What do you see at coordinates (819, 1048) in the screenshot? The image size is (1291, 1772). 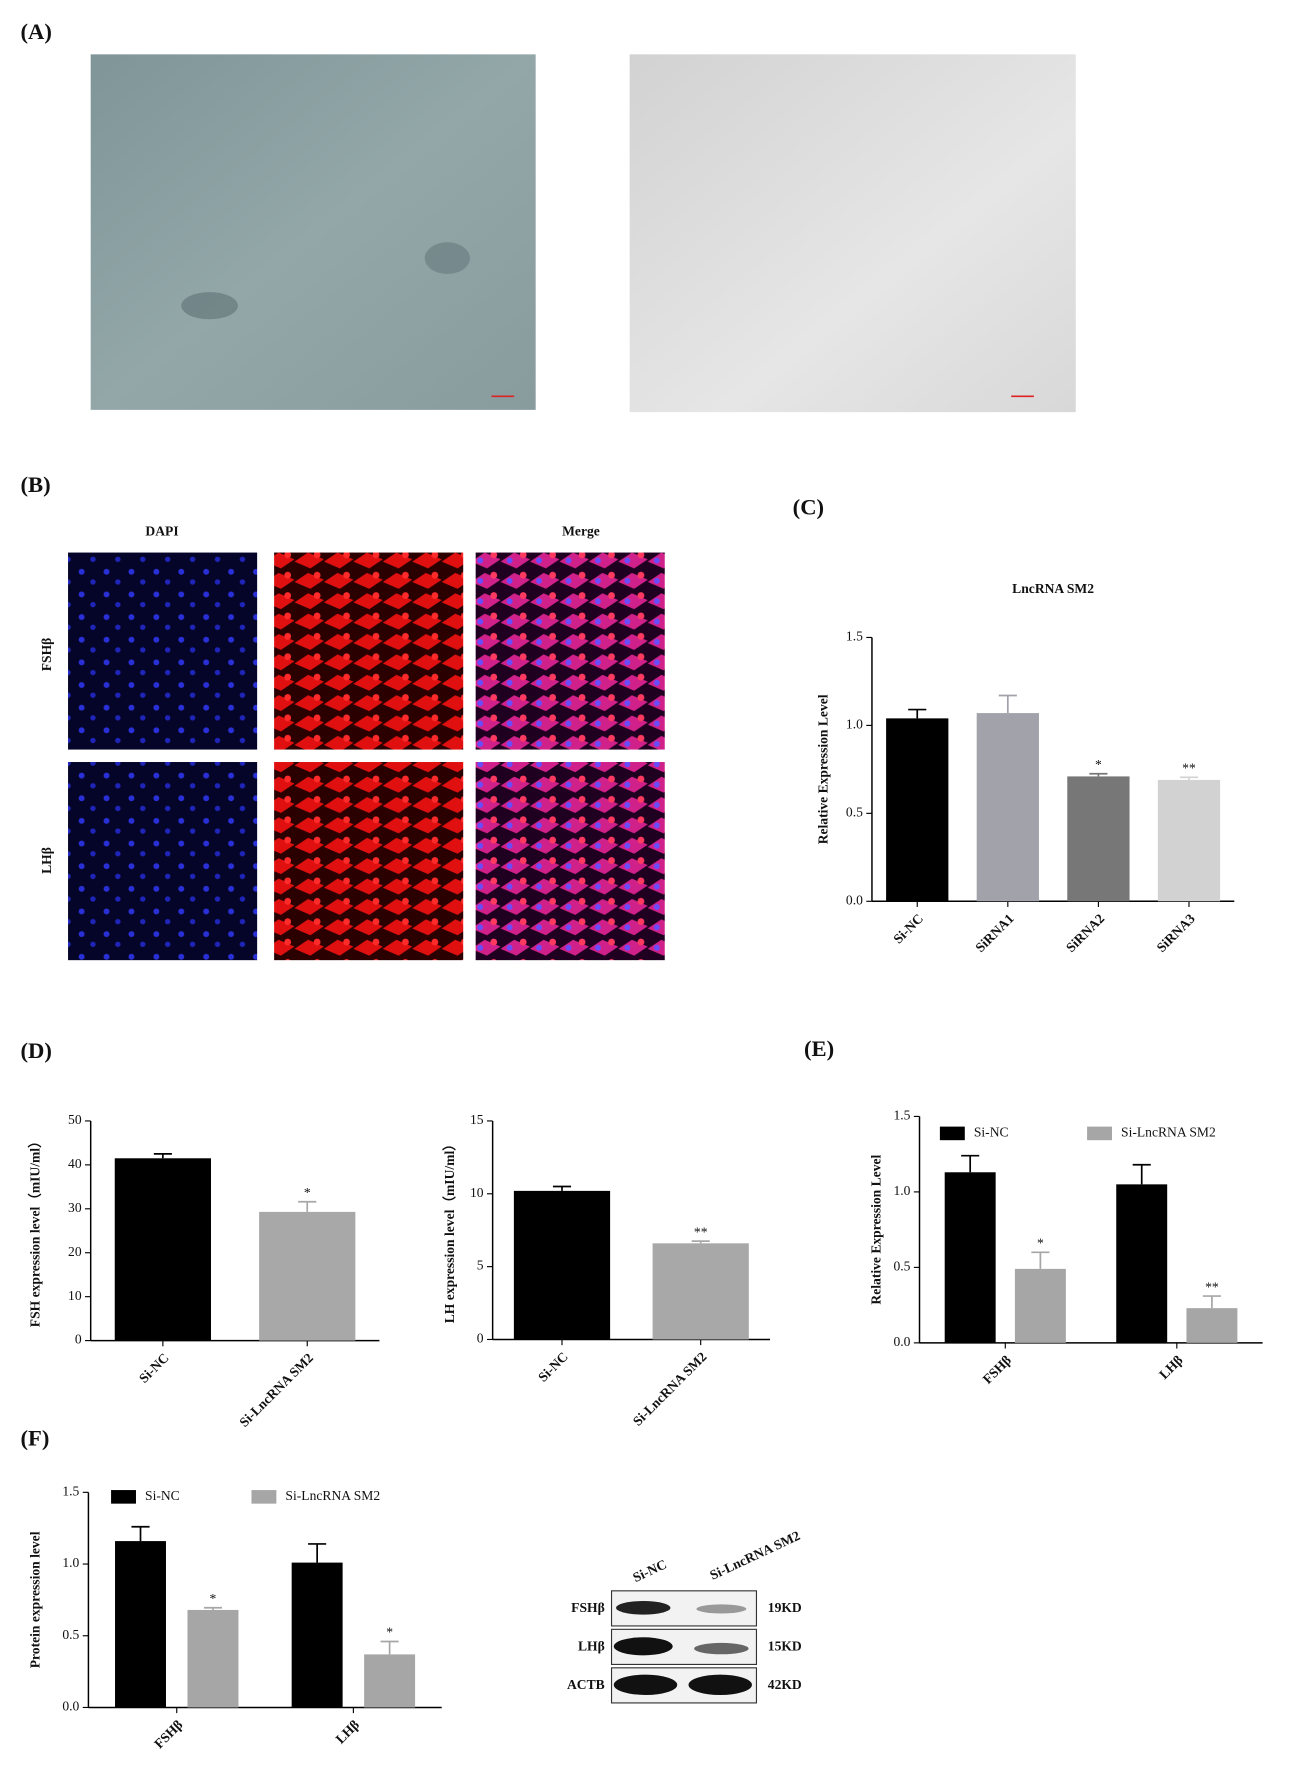 I see `panel-label: (E)` at bounding box center [819, 1048].